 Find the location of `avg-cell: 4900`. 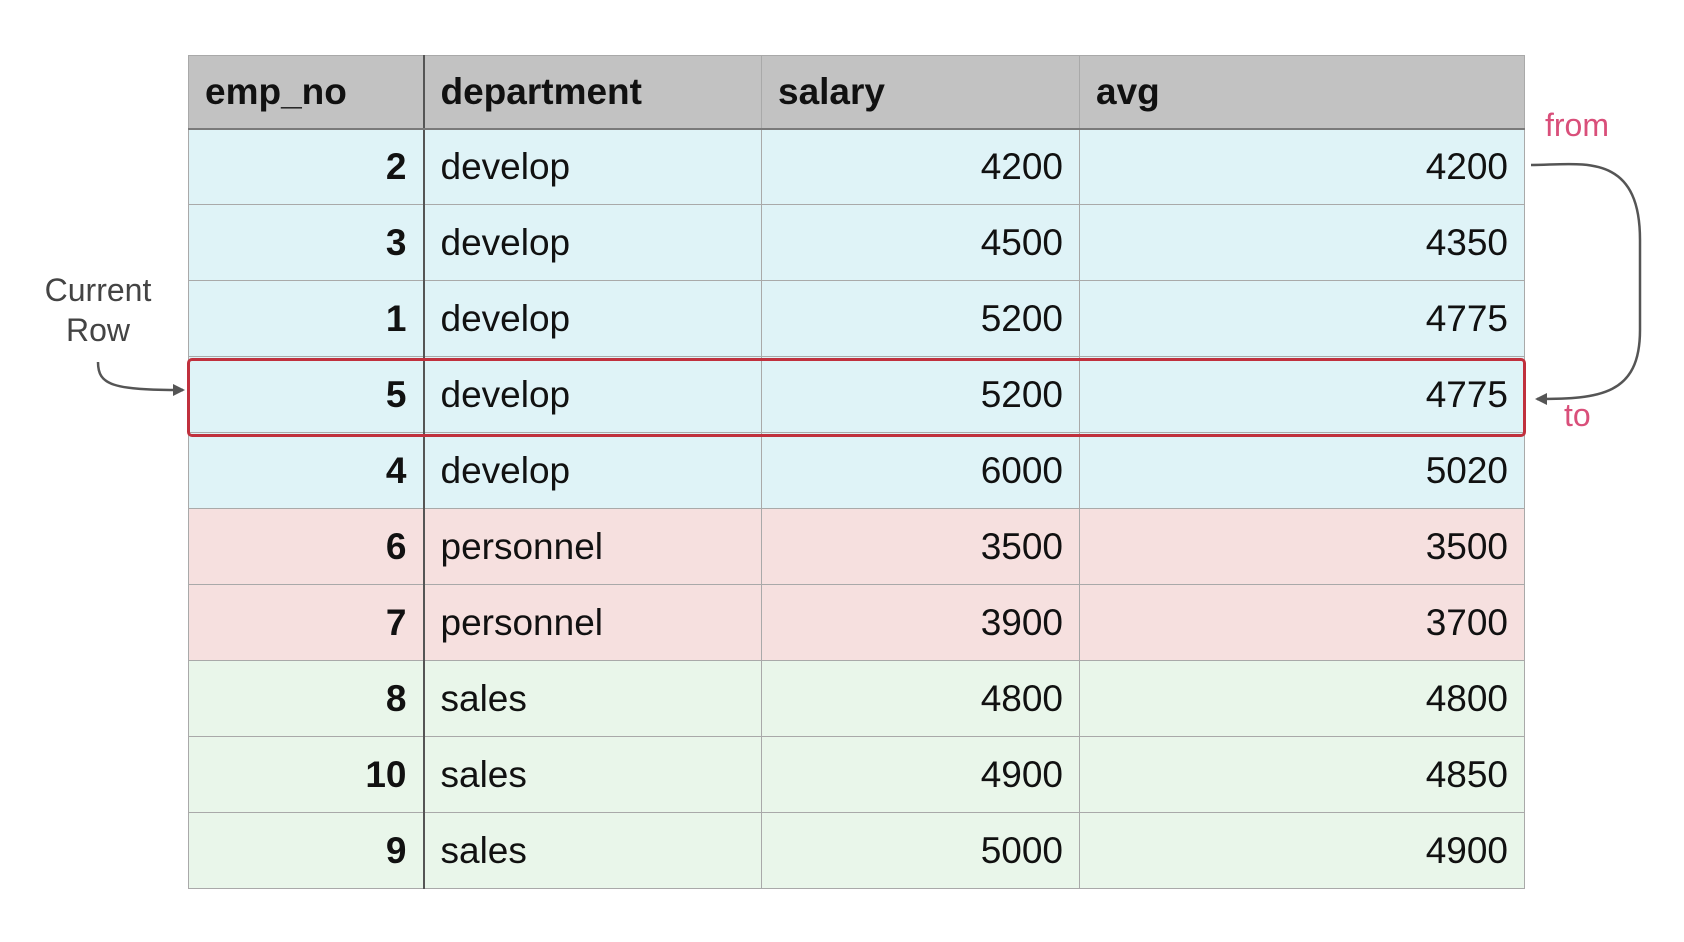

avg-cell: 4900 is located at coordinates (1302, 850).